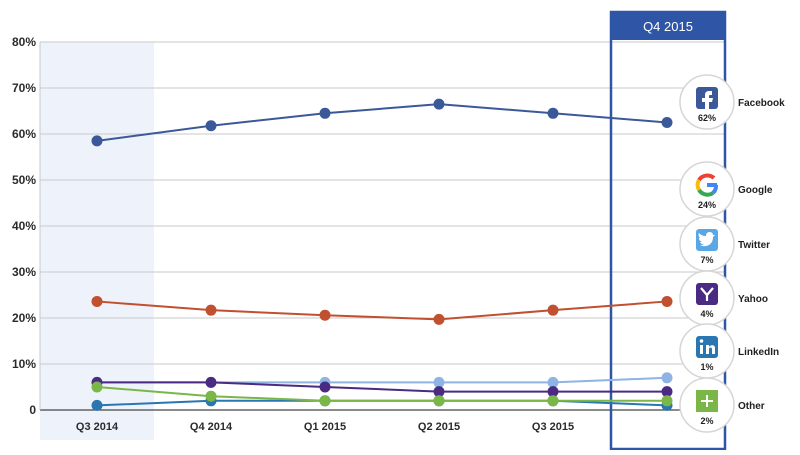 This screenshot has height=455, width=800. I want to click on legend-label: Twitter, so click(754, 245).